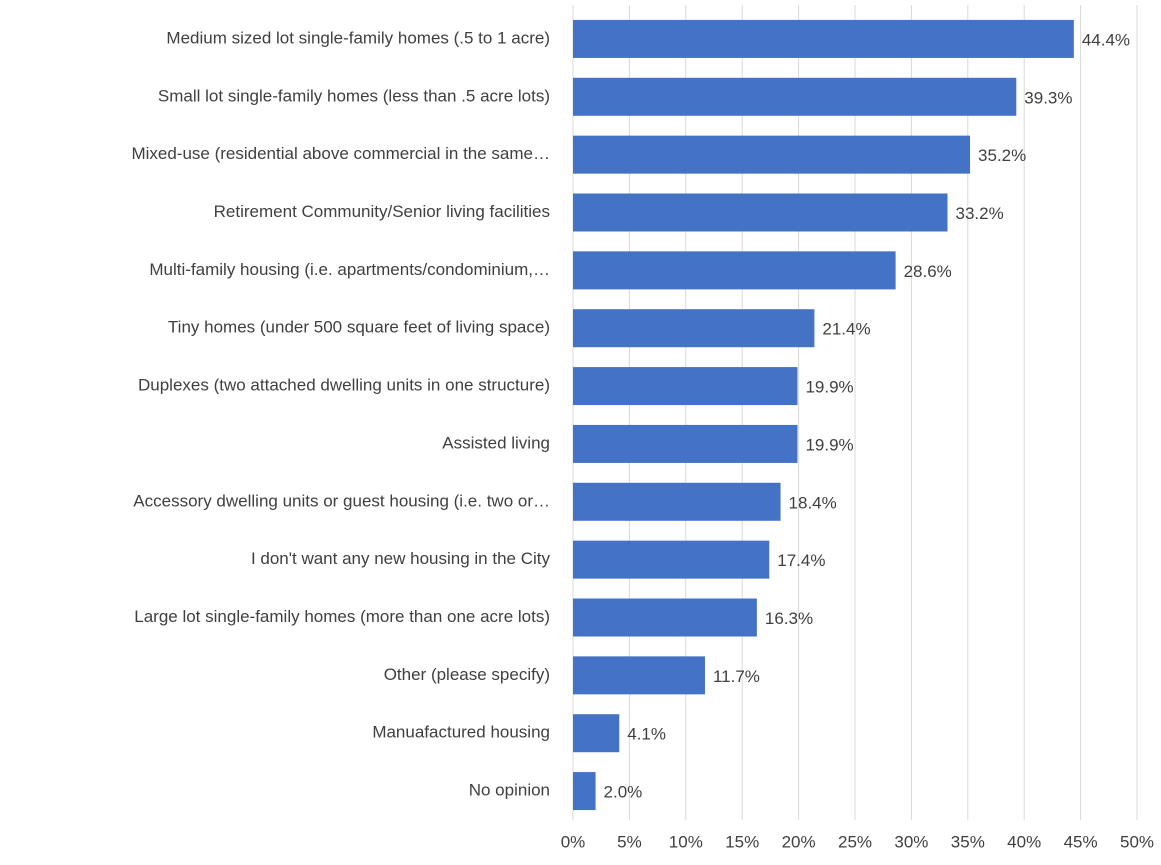 The width and height of the screenshot is (1161, 865). Describe the element at coordinates (928, 271) in the screenshot. I see `data-label: 28.6%` at that location.